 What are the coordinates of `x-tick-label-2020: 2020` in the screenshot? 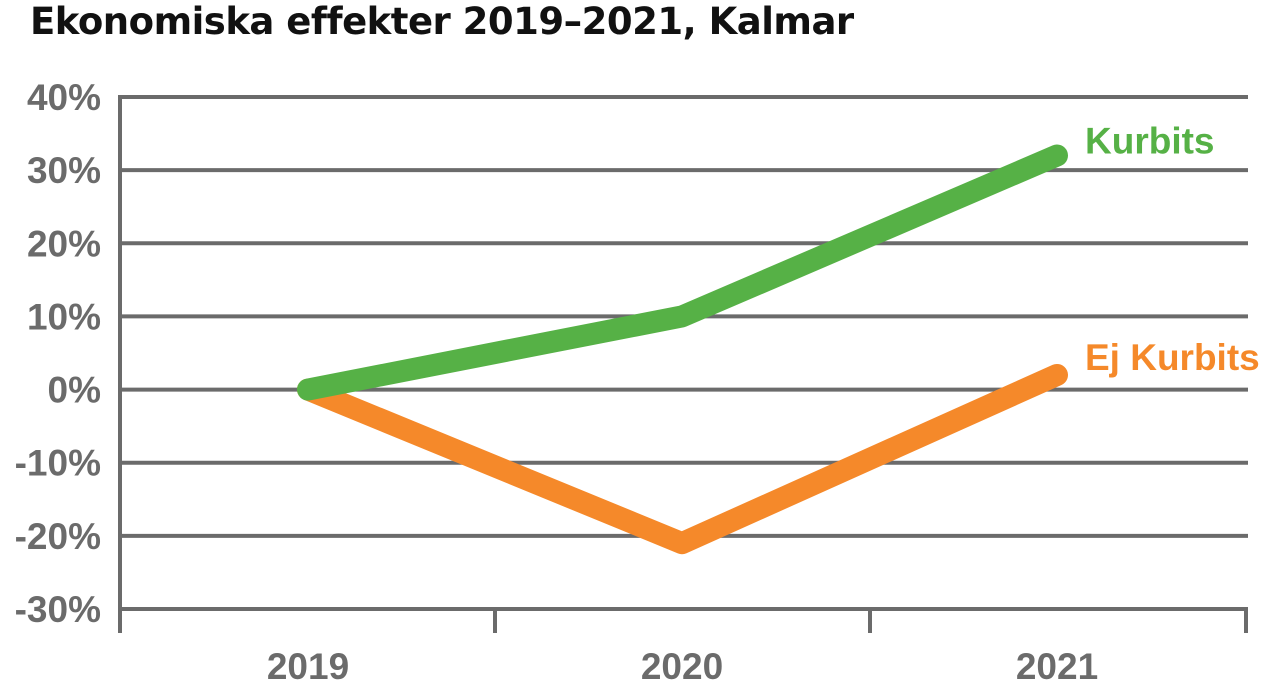 It's located at (682, 666).